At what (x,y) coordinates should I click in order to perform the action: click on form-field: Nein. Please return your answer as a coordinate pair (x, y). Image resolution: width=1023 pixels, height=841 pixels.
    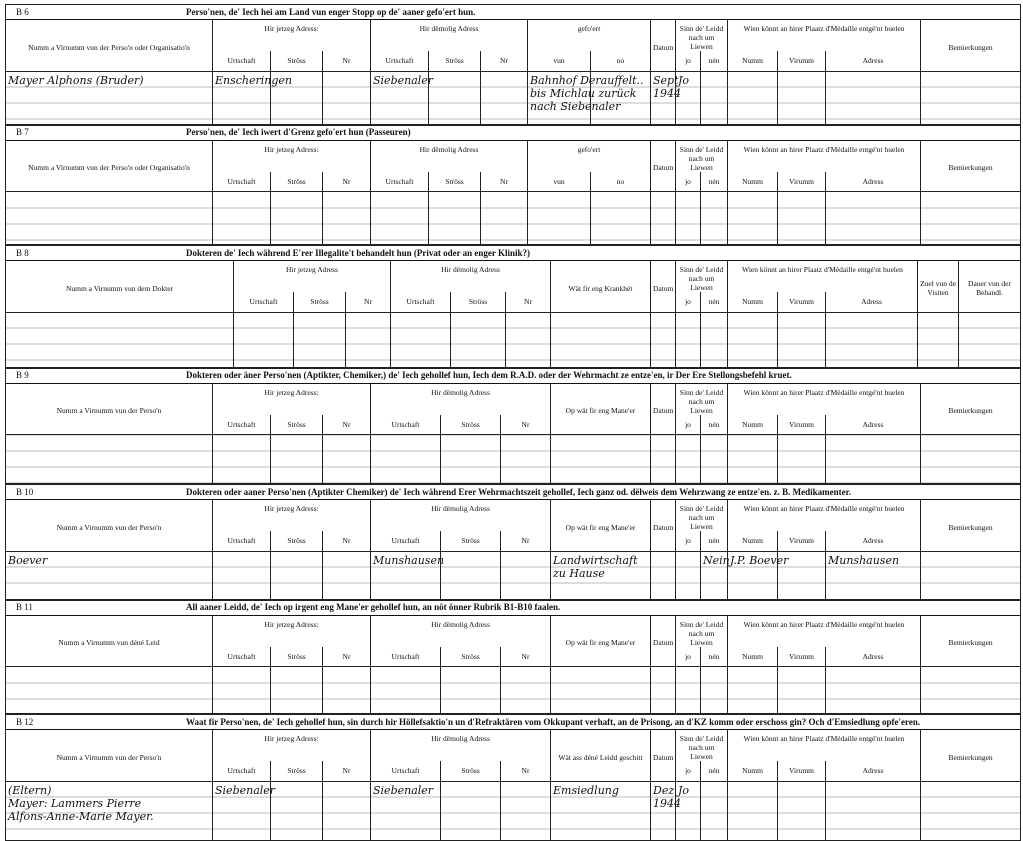
    Looking at the image, I should click on (715, 575).